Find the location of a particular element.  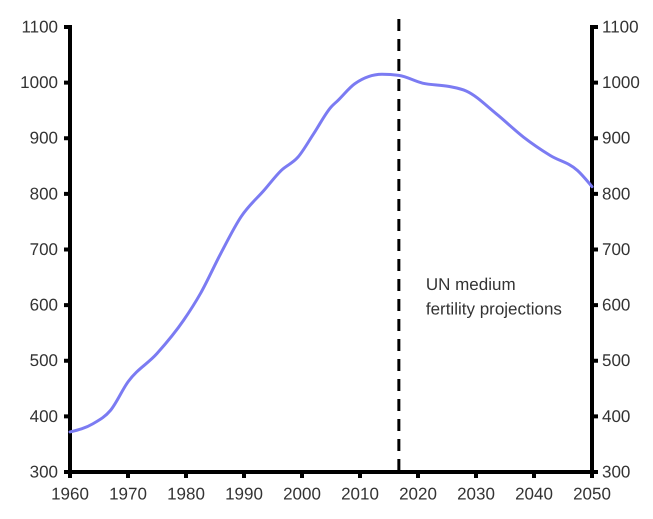

y2-tick-label: 700 is located at coordinates (616, 249).